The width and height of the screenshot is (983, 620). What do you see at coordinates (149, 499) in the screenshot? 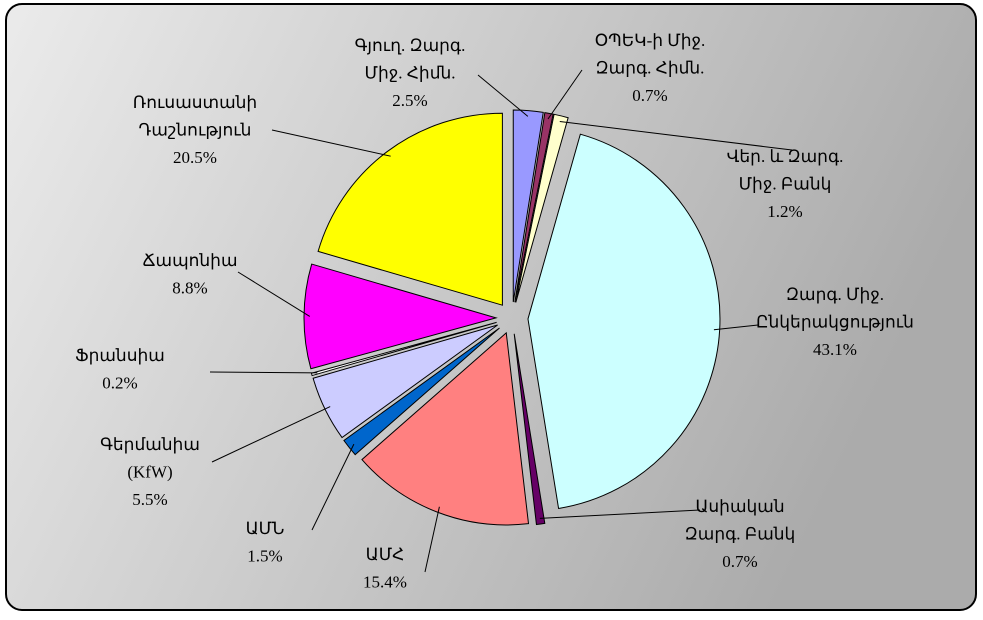
I see `slice-value-label: 5.5%` at bounding box center [149, 499].